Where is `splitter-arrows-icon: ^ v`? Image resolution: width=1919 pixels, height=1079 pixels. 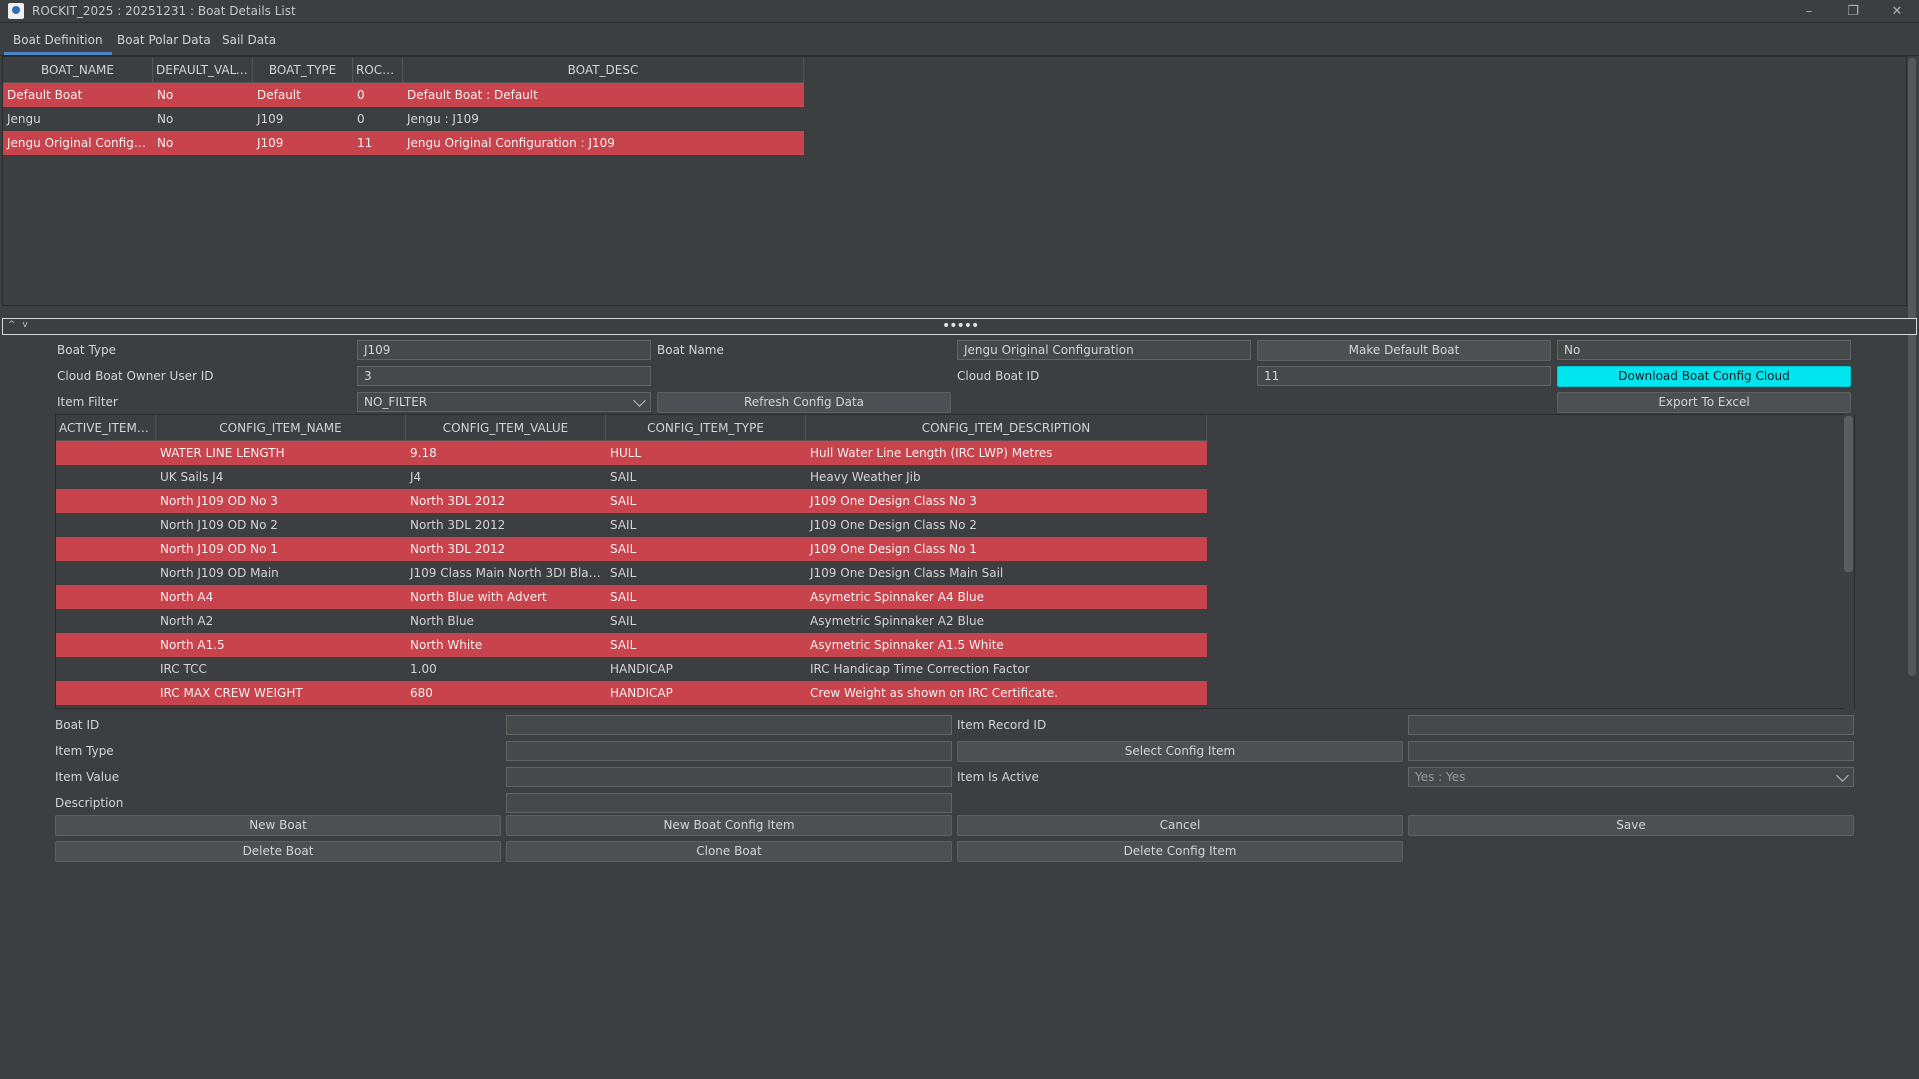 splitter-arrows-icon: ^ v is located at coordinates (19, 325).